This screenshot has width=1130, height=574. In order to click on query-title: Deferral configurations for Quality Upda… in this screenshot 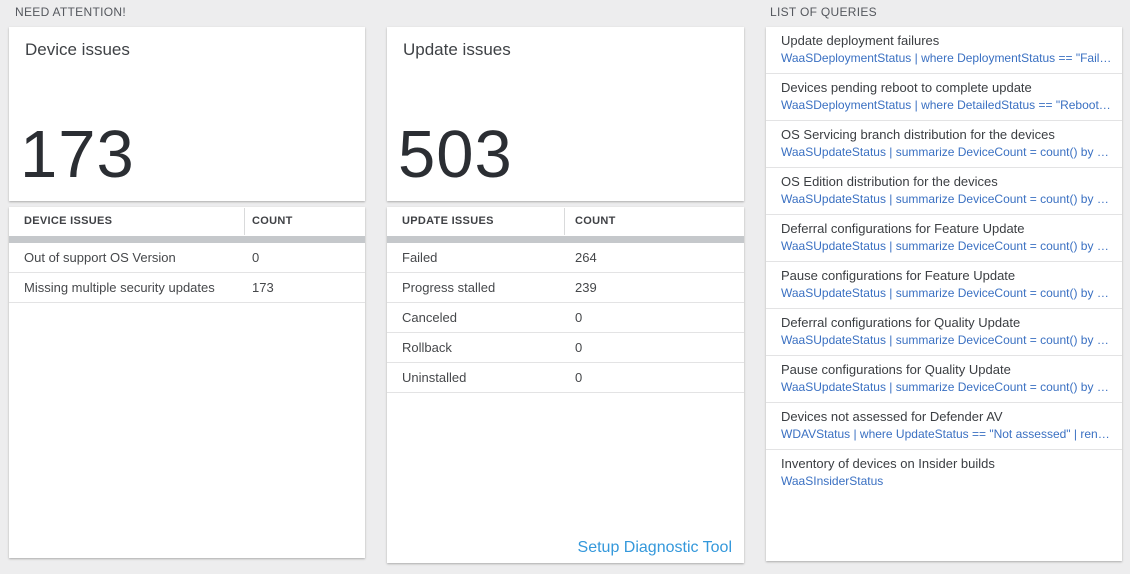, I will do `click(901, 322)`.